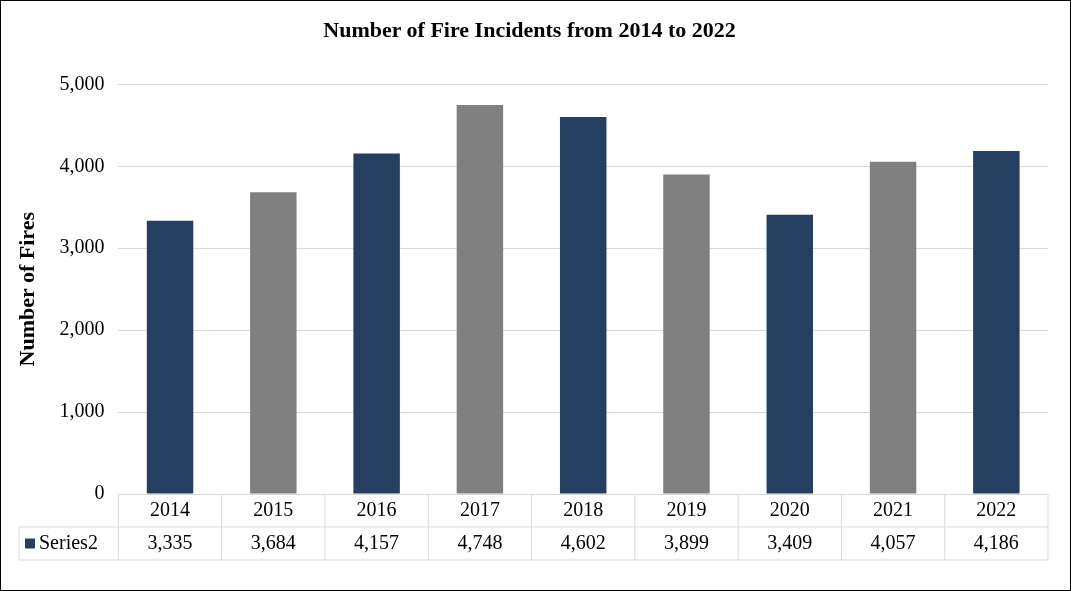 The image size is (1071, 591). What do you see at coordinates (170, 541) in the screenshot?
I see `data-label: 3,335` at bounding box center [170, 541].